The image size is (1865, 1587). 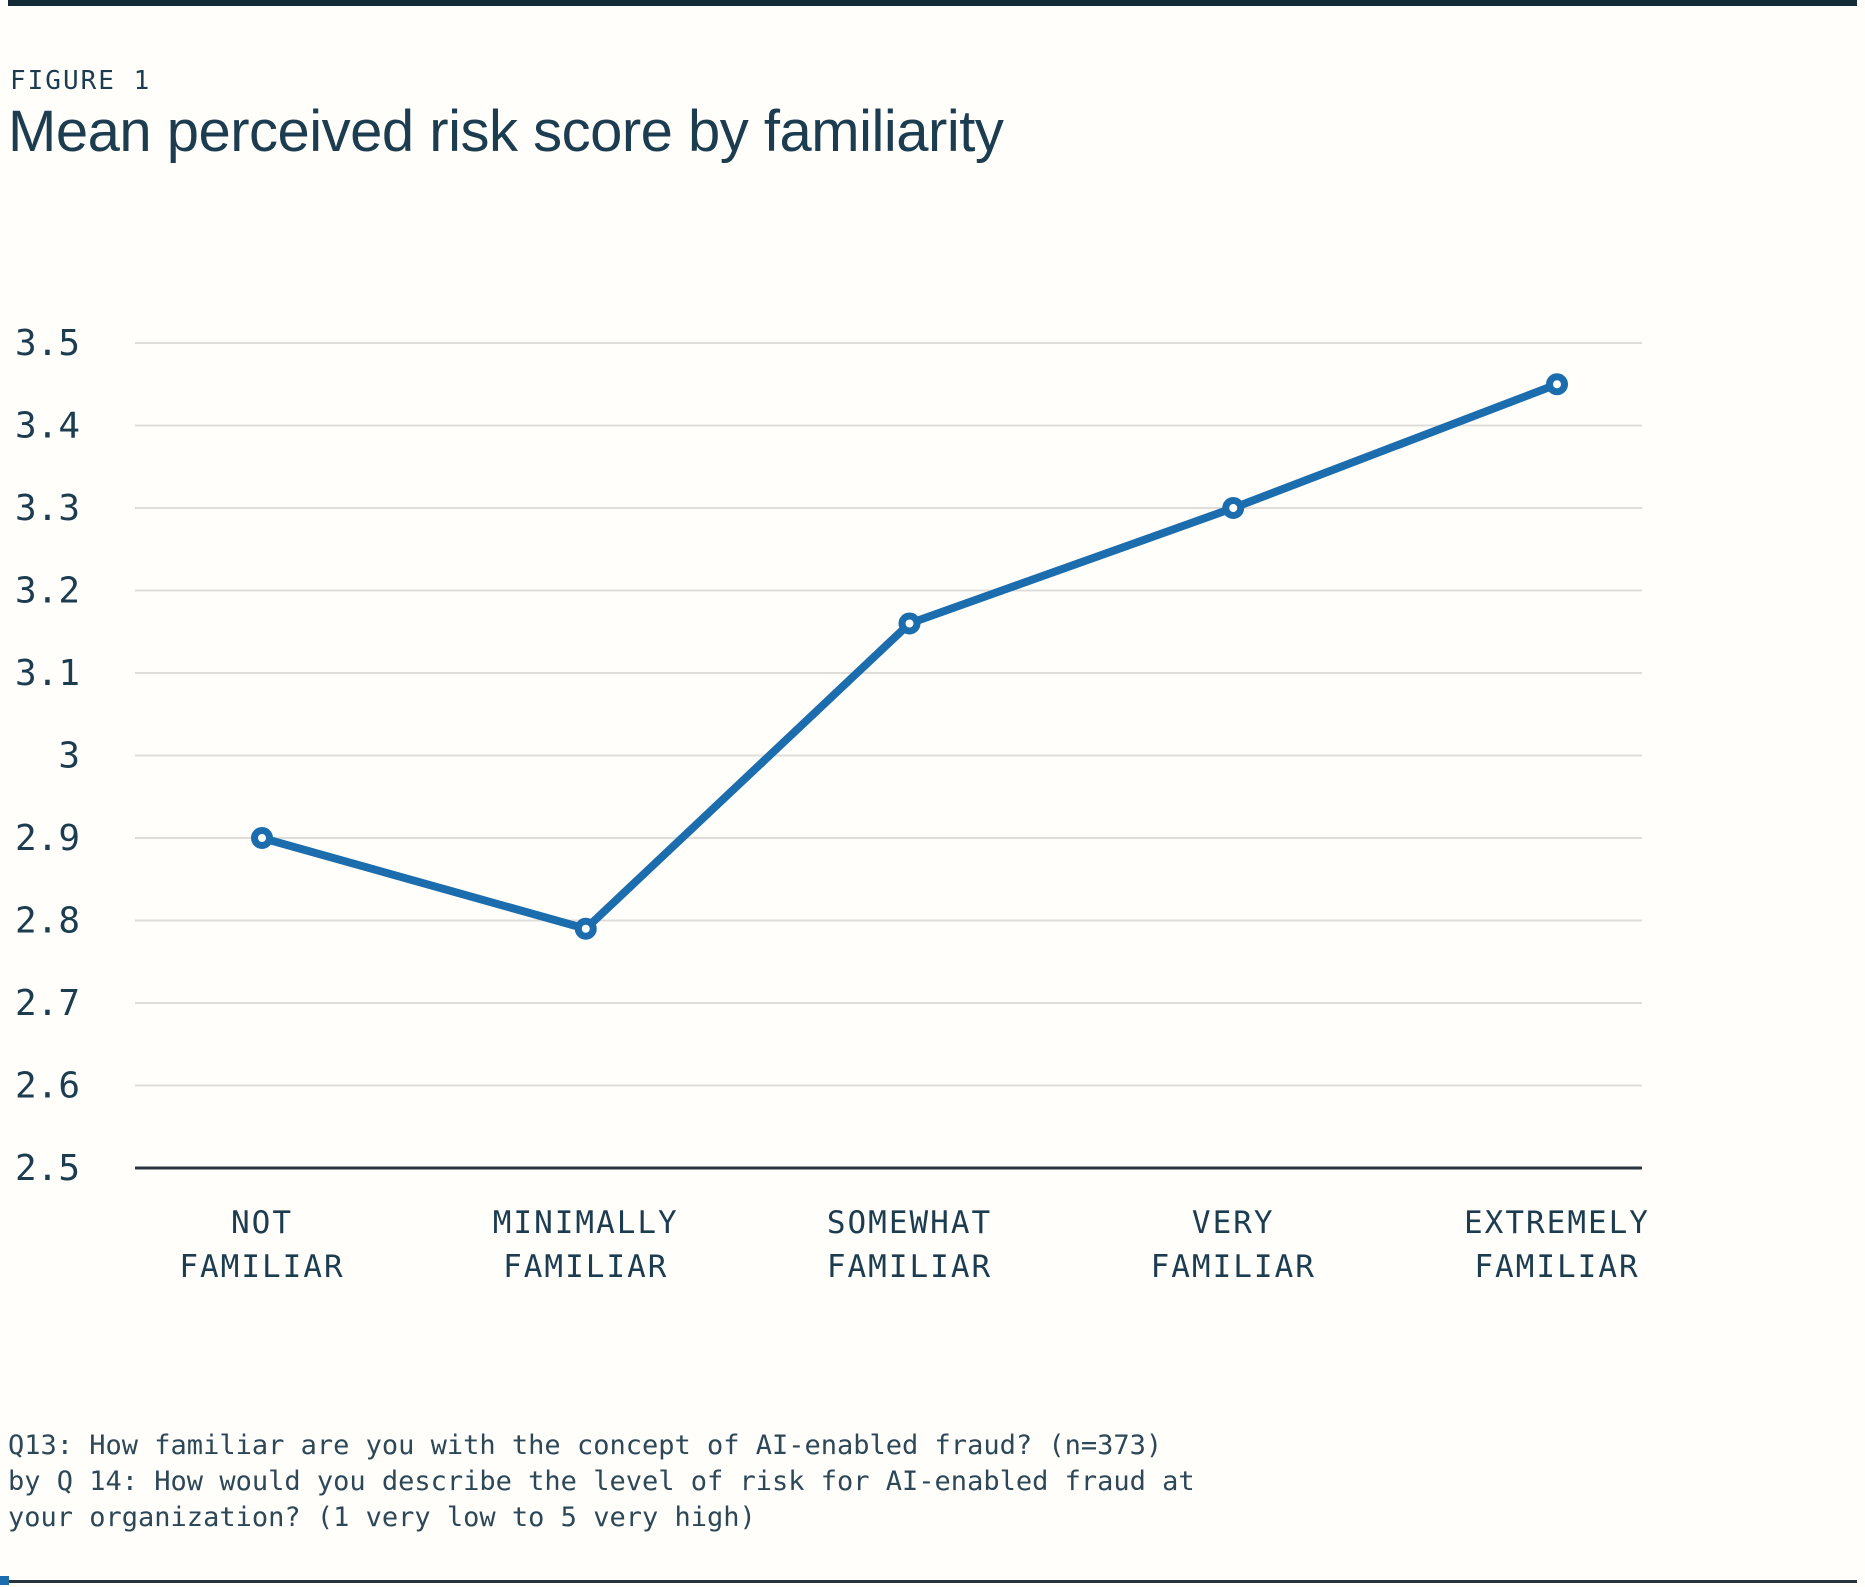 I want to click on bottom-rule, so click(x=932, y=1581).